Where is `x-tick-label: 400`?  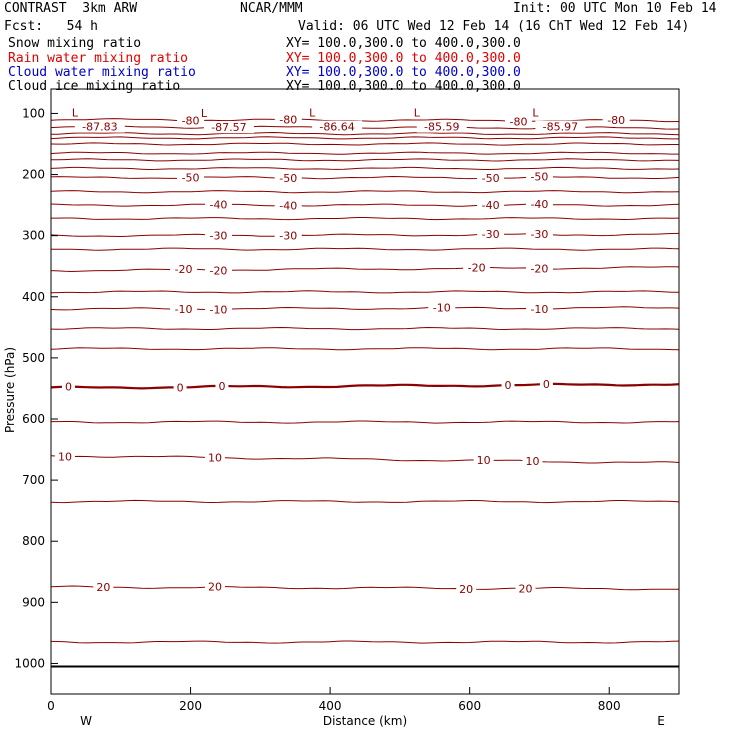 x-tick-label: 400 is located at coordinates (330, 706).